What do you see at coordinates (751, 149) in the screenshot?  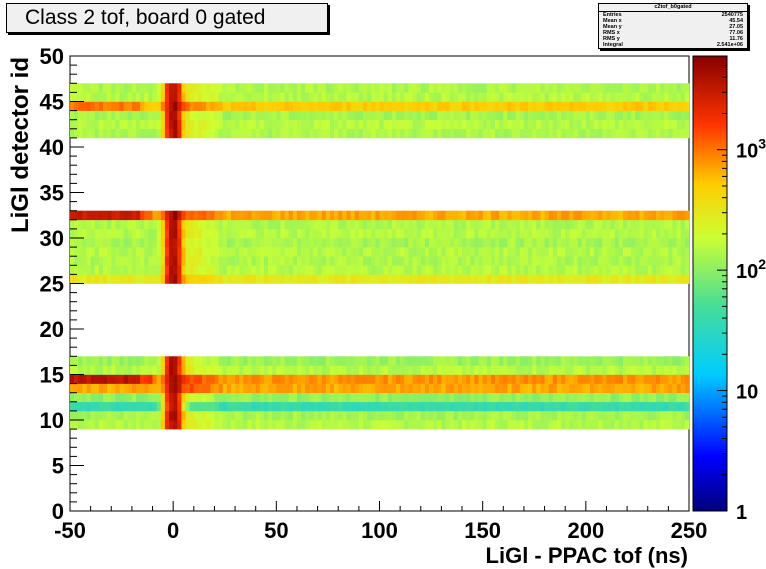 I see `z-tick-label: 103` at bounding box center [751, 149].